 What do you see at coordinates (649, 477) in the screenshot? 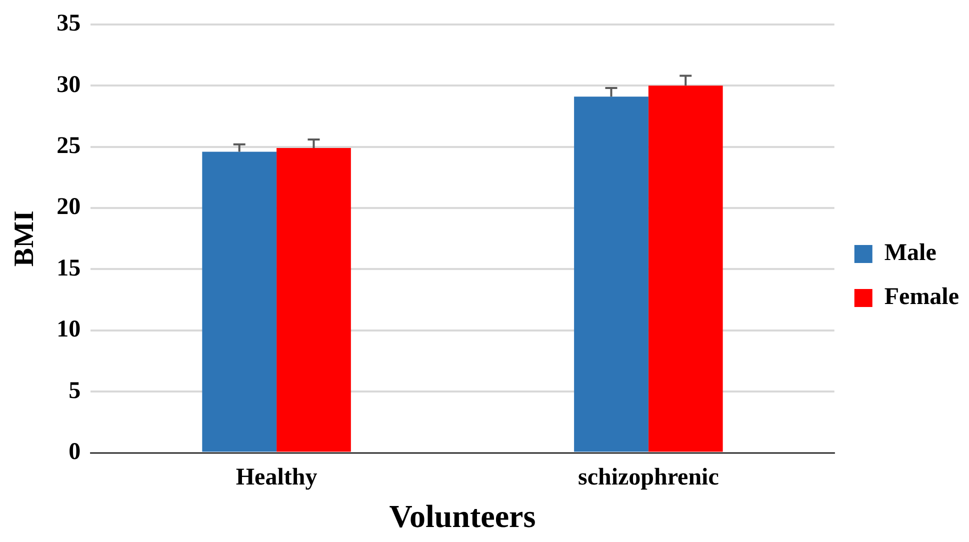
I see `x-tick-label: schizophrenic` at bounding box center [649, 477].